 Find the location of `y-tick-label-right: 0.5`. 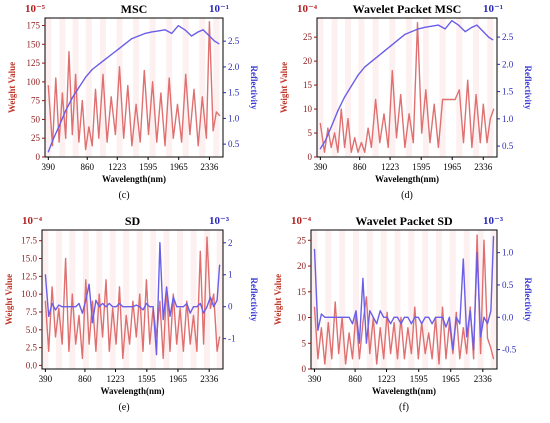

y-tick-label-right: 0.5 is located at coordinates (508, 285).